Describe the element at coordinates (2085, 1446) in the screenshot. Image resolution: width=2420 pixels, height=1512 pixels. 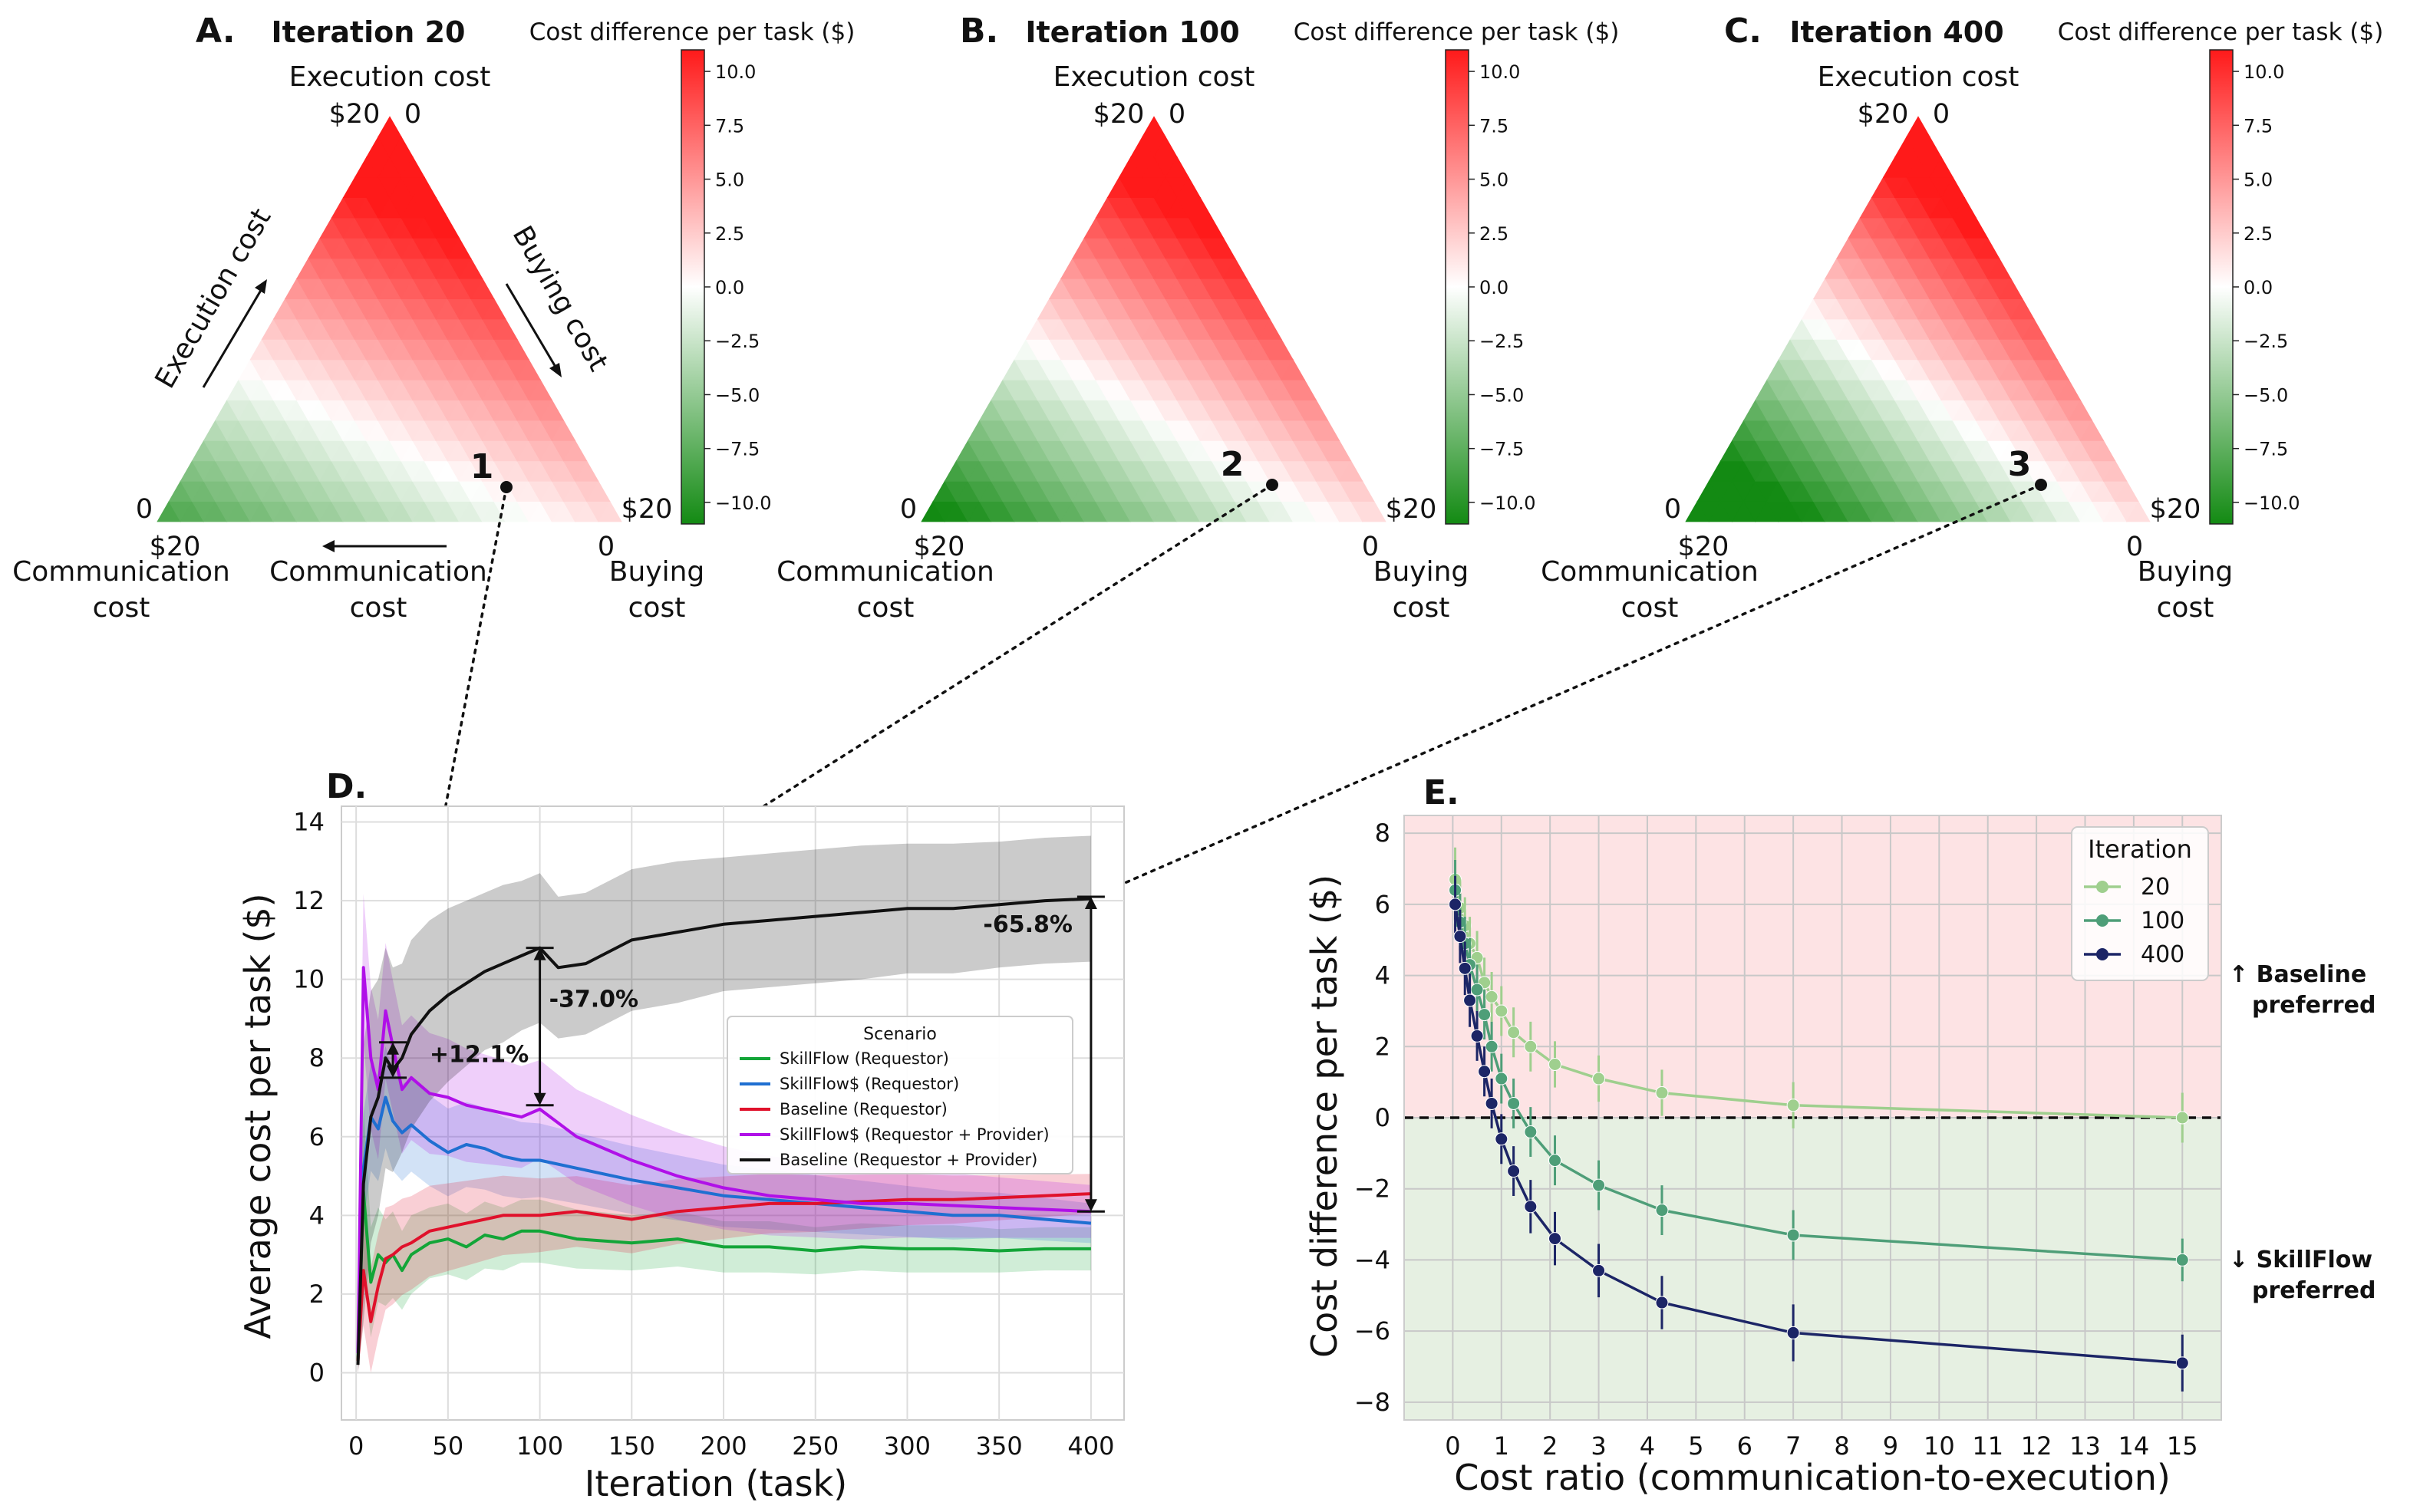
I see `x-tick-label: 13` at that location.